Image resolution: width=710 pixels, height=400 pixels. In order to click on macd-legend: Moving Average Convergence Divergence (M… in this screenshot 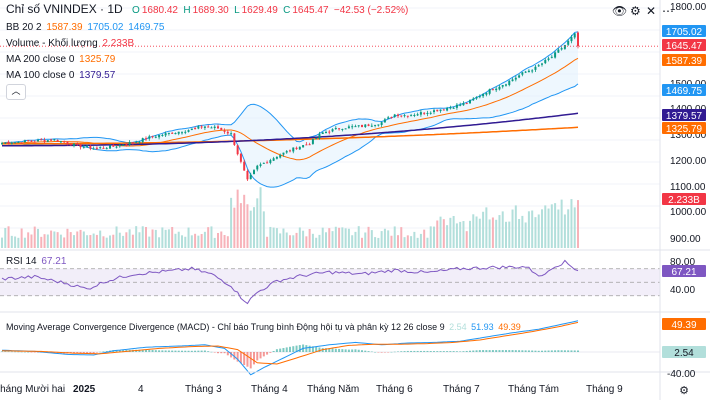, I will do `click(264, 327)`.